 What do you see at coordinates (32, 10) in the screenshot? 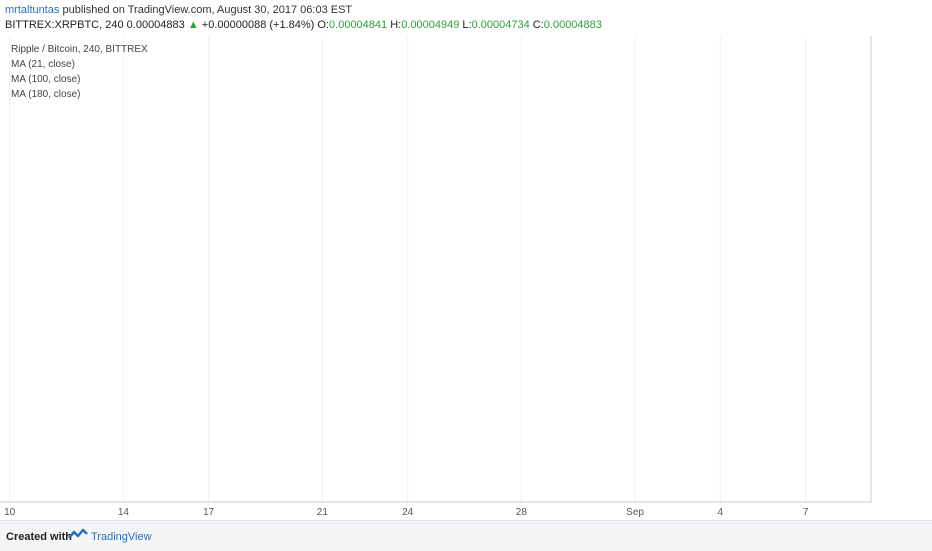
I see `author-link: mrtaltuntas` at bounding box center [32, 10].